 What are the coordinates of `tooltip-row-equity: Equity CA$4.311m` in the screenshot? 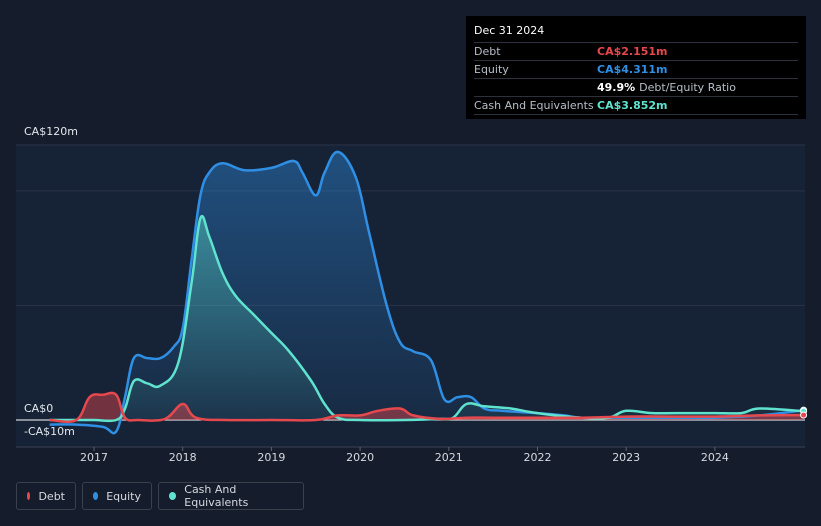 It's located at (636, 69).